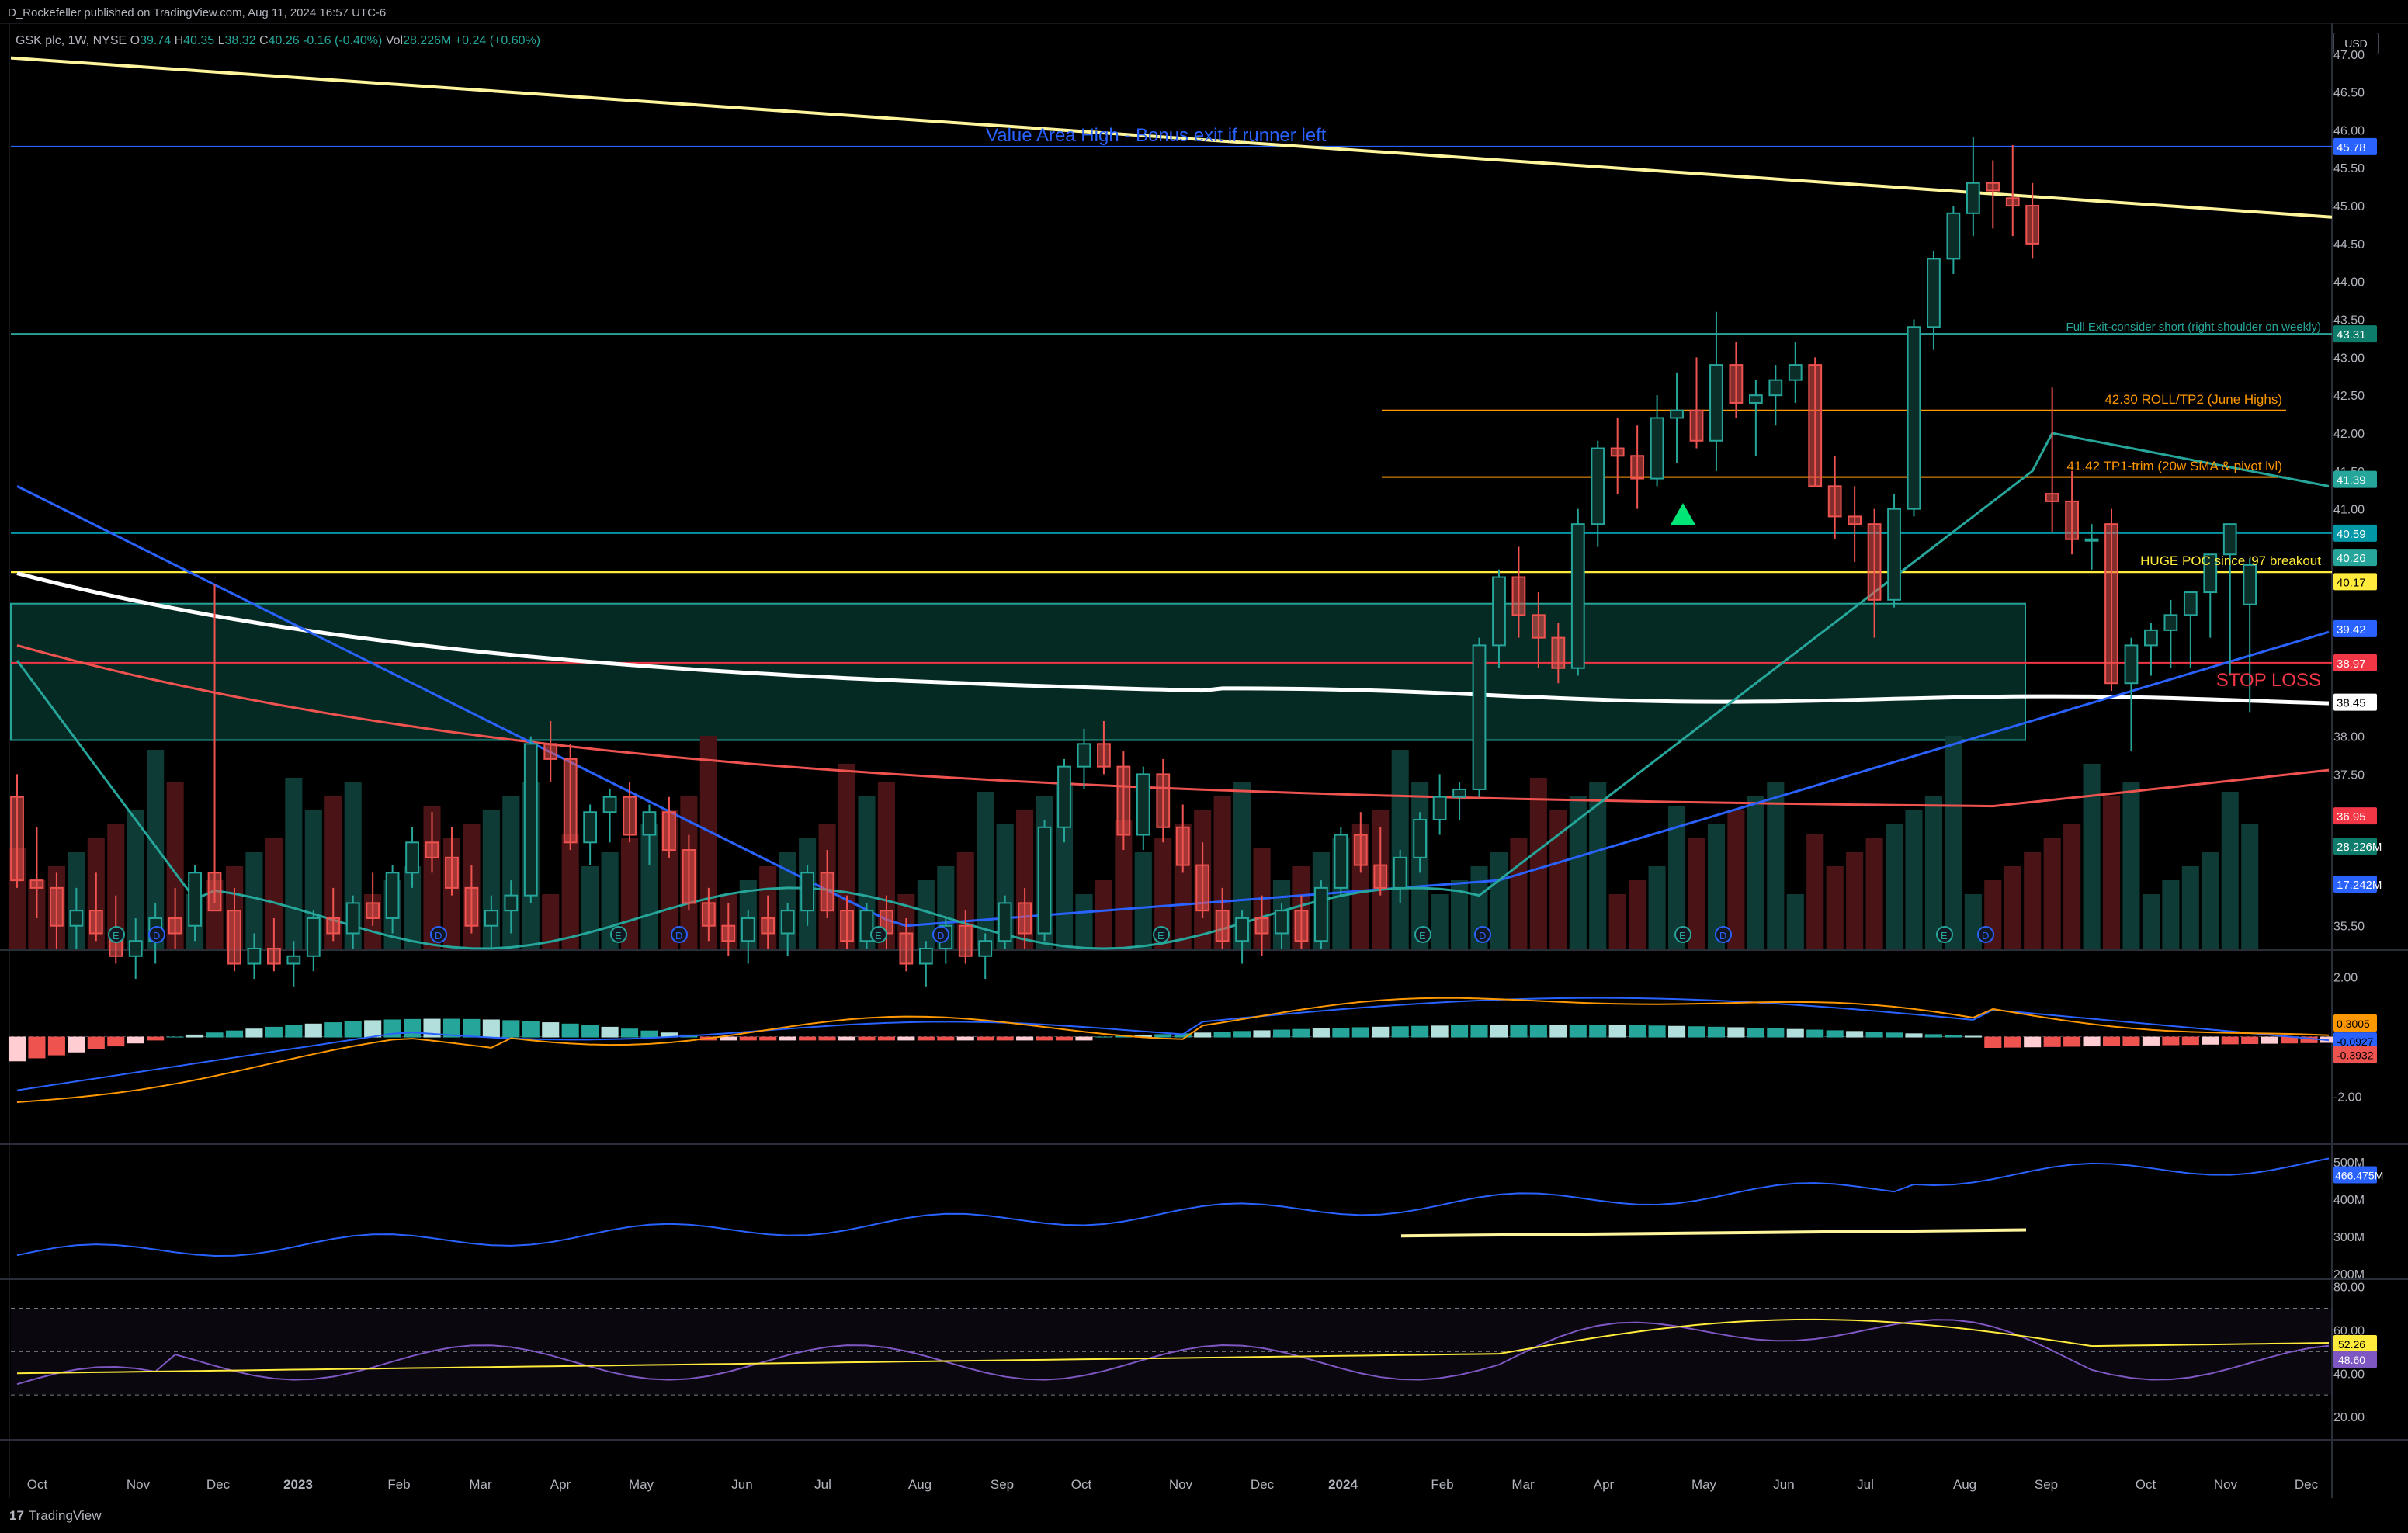 The image size is (2408, 1533). Describe the element at coordinates (240, 40) in the screenshot. I see `low-value: 38.32` at that location.